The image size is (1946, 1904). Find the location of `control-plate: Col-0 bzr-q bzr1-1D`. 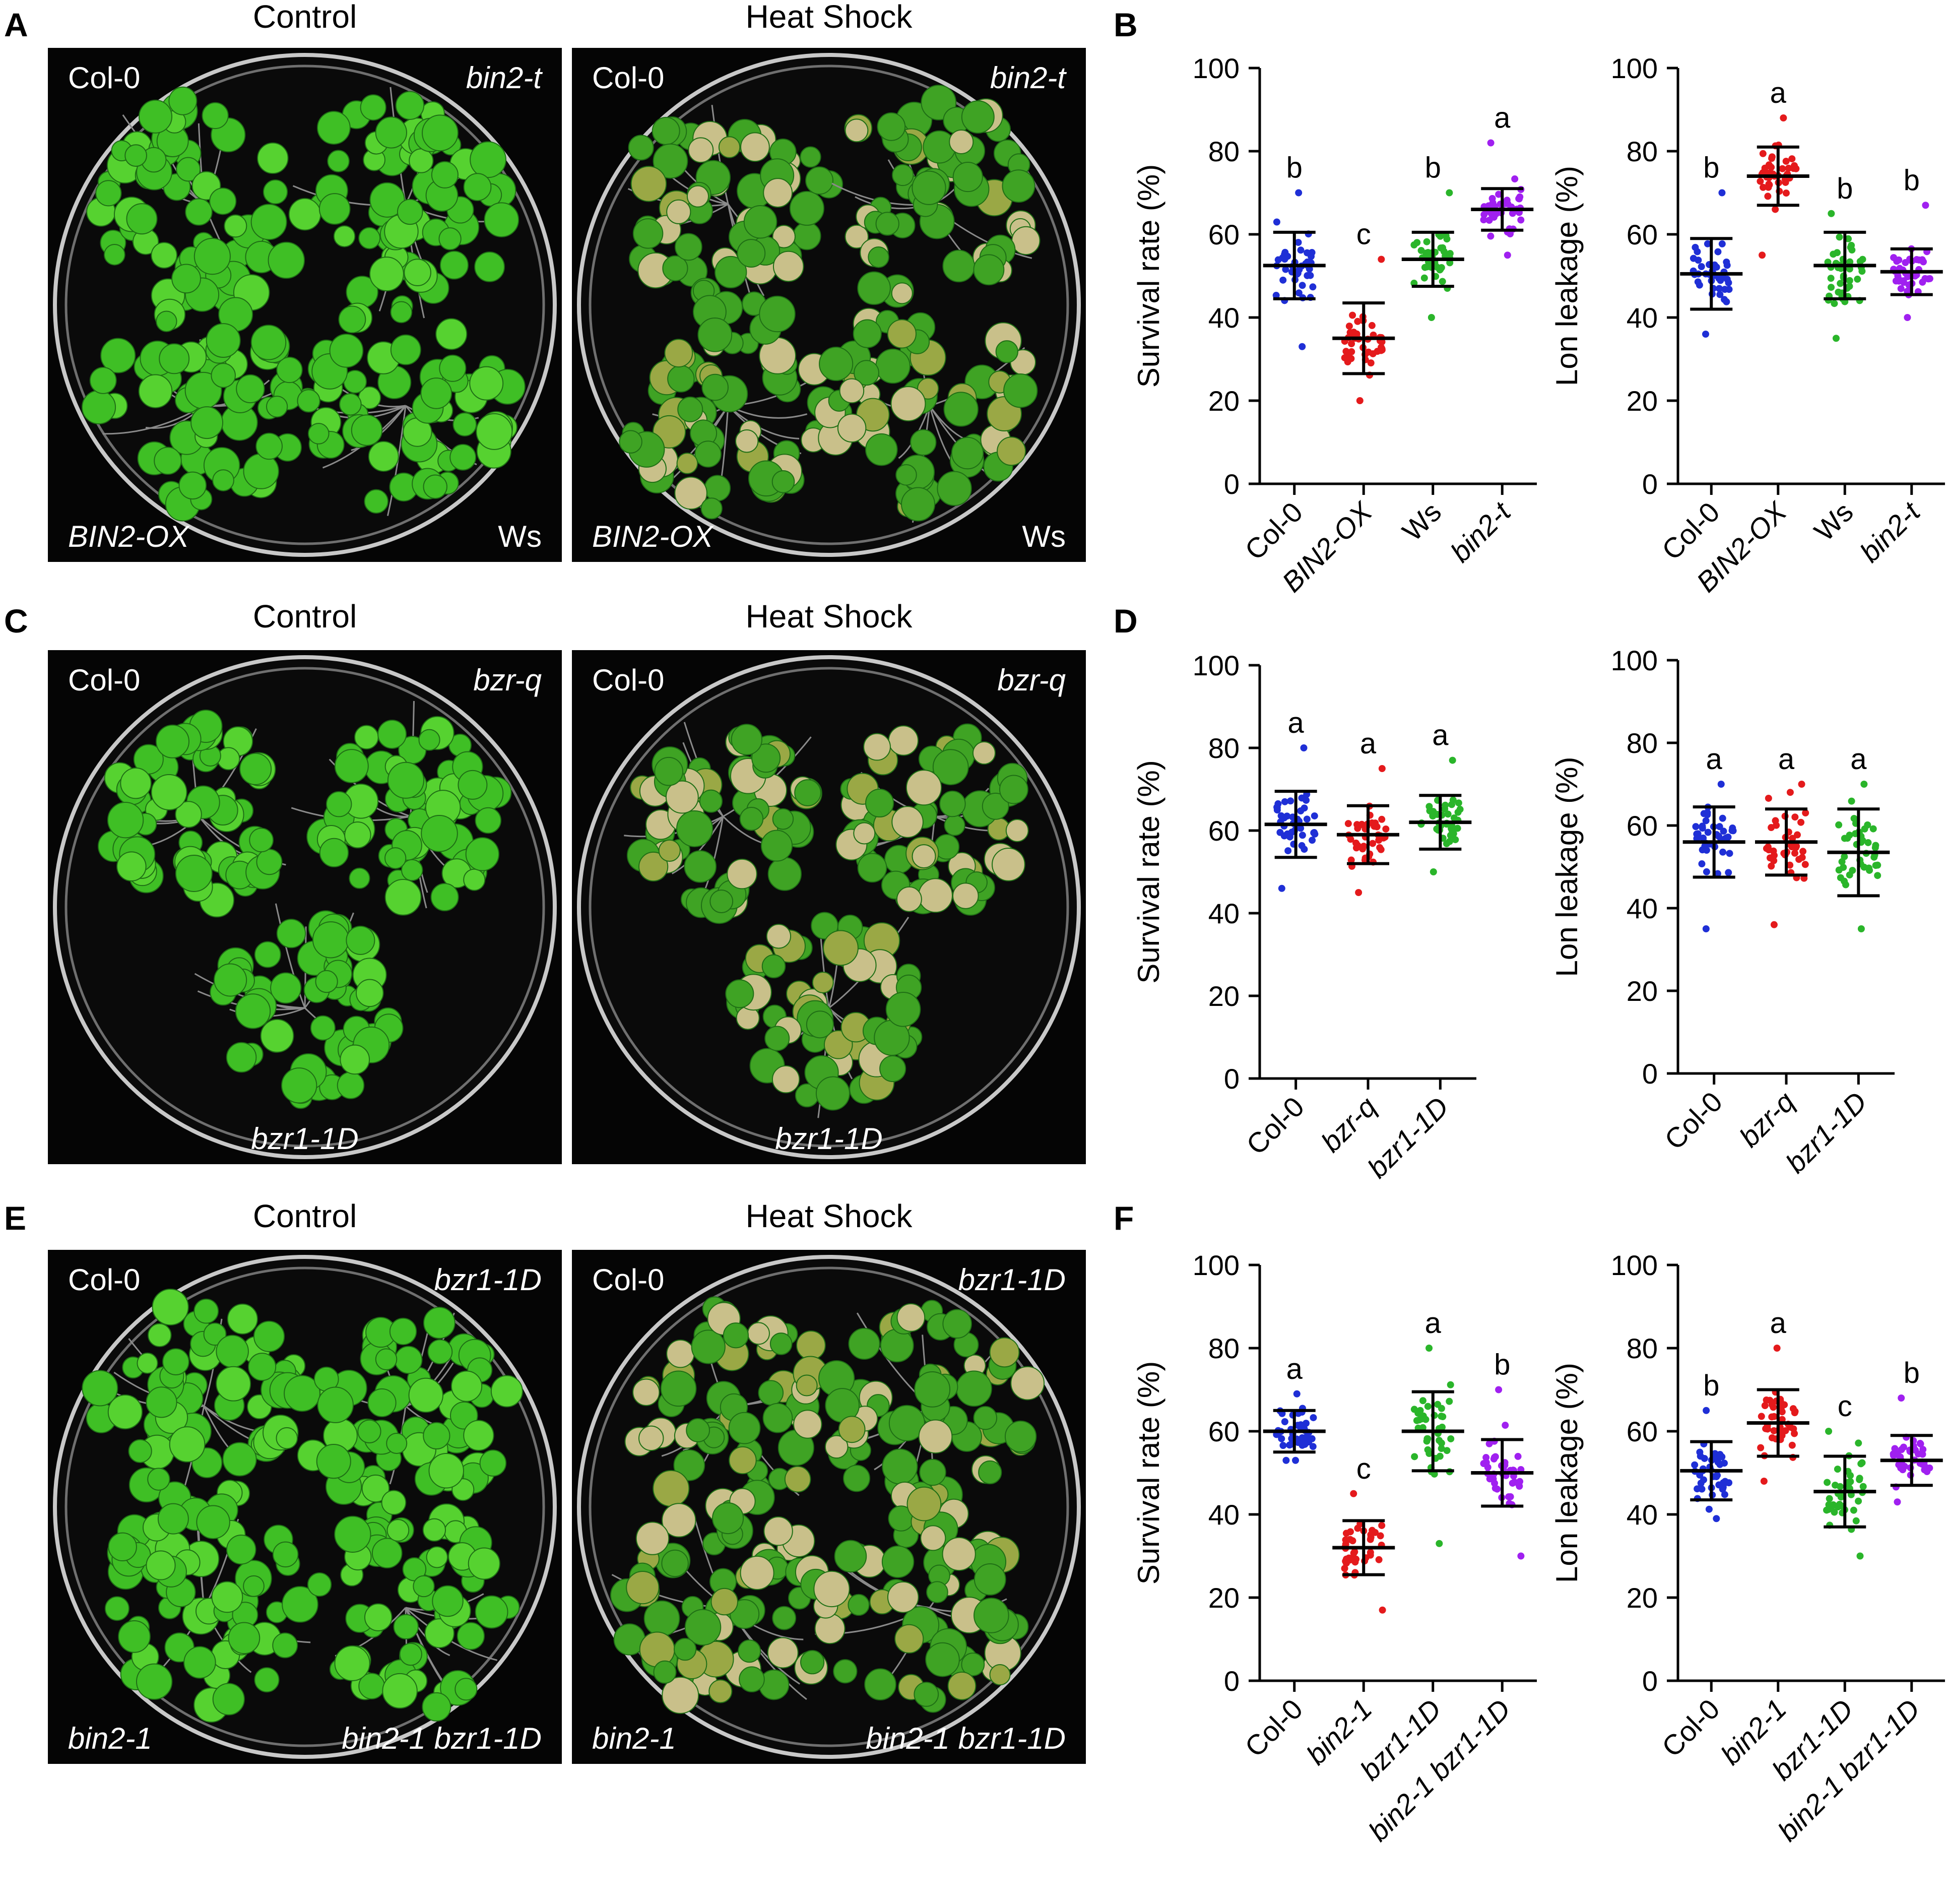

control-plate: Col-0 bzr-q bzr1-1D is located at coordinates (305, 907).